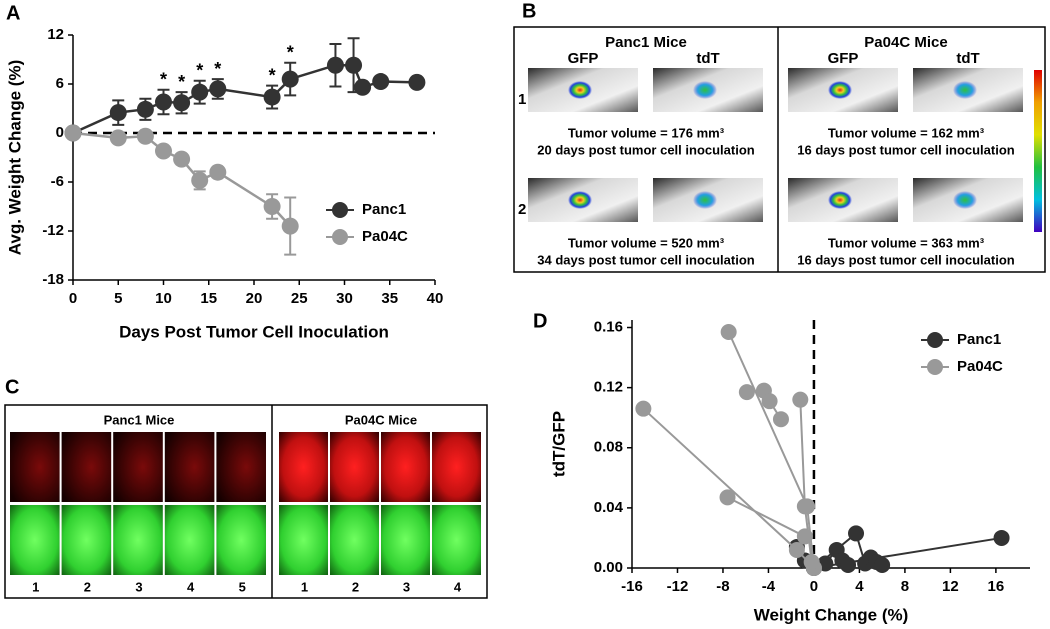 The height and width of the screenshot is (629, 1050). Describe the element at coordinates (608, 326) in the screenshot. I see `y-tick-label: 0.16` at that location.